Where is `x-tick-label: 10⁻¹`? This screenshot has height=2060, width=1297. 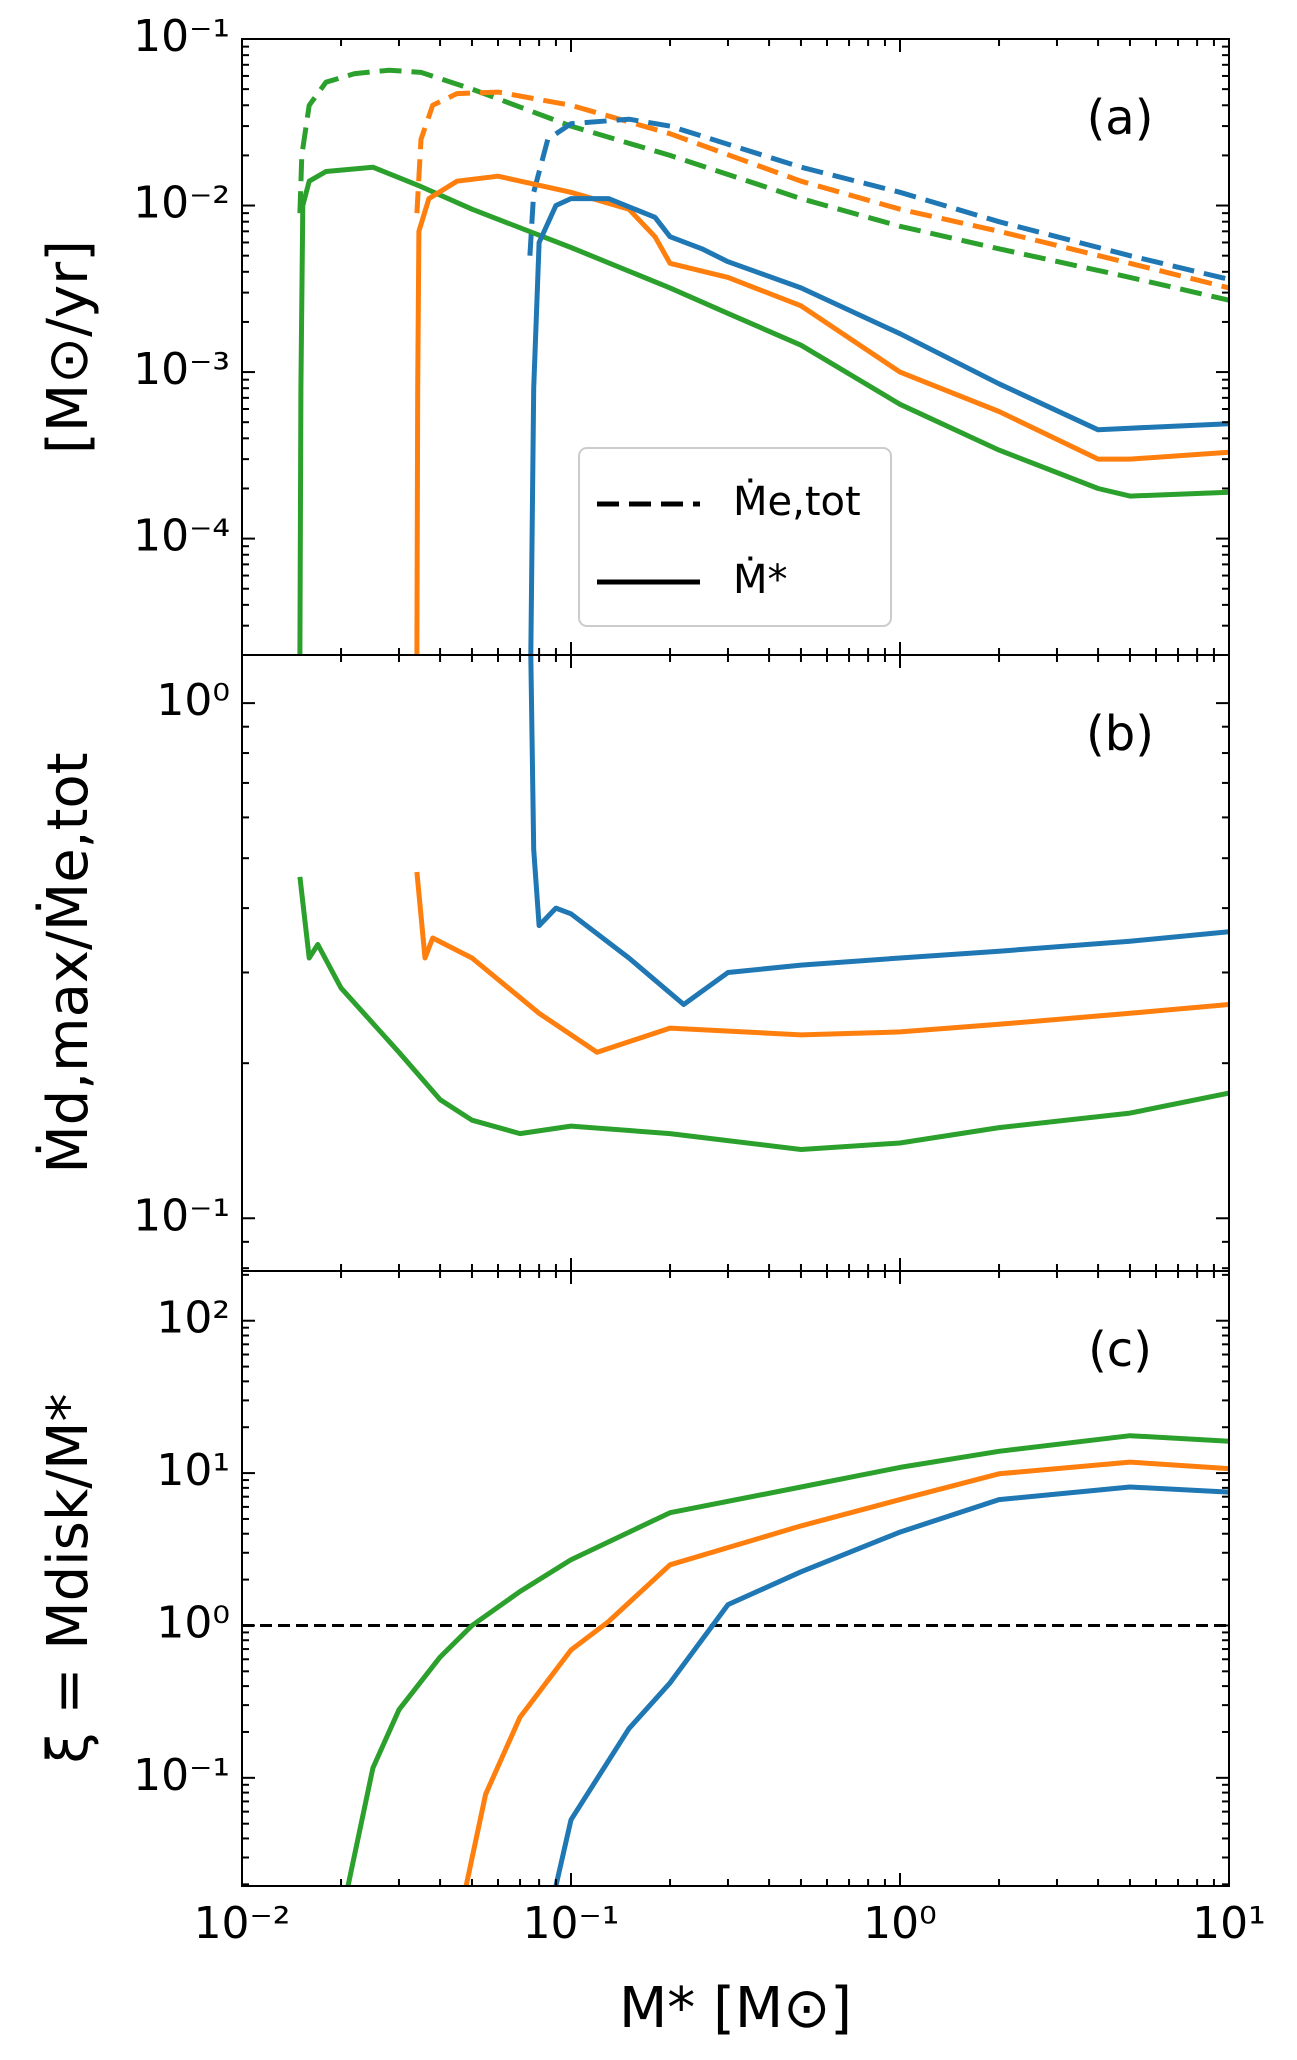 x-tick-label: 10⁻¹ is located at coordinates (571, 1923).